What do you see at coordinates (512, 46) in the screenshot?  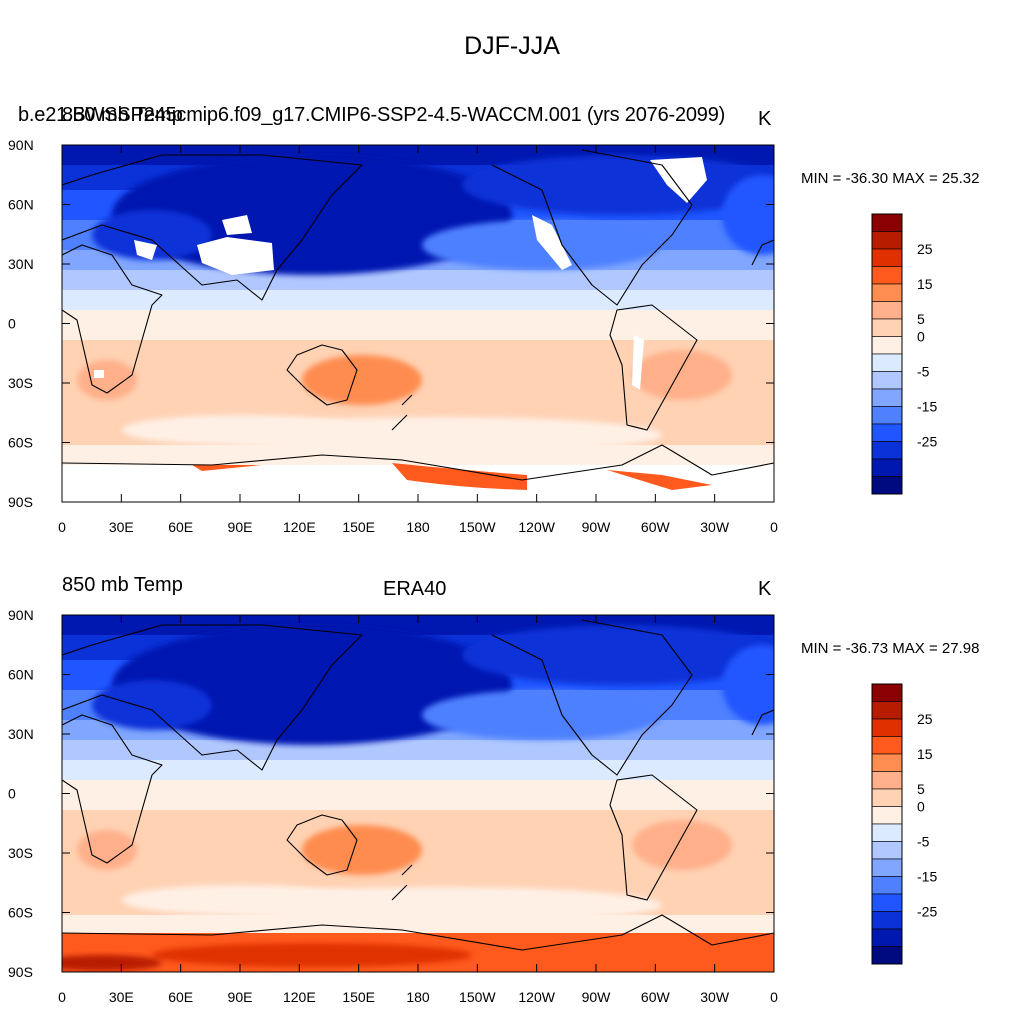 I see `figure-title: DJF-JJA` at bounding box center [512, 46].